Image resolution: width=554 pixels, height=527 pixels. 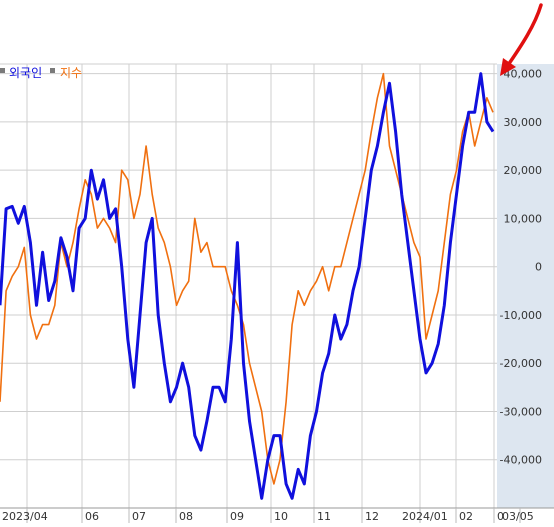 What do you see at coordinates (237, 516) in the screenshot?
I see `x-tick-label: 09` at bounding box center [237, 516].